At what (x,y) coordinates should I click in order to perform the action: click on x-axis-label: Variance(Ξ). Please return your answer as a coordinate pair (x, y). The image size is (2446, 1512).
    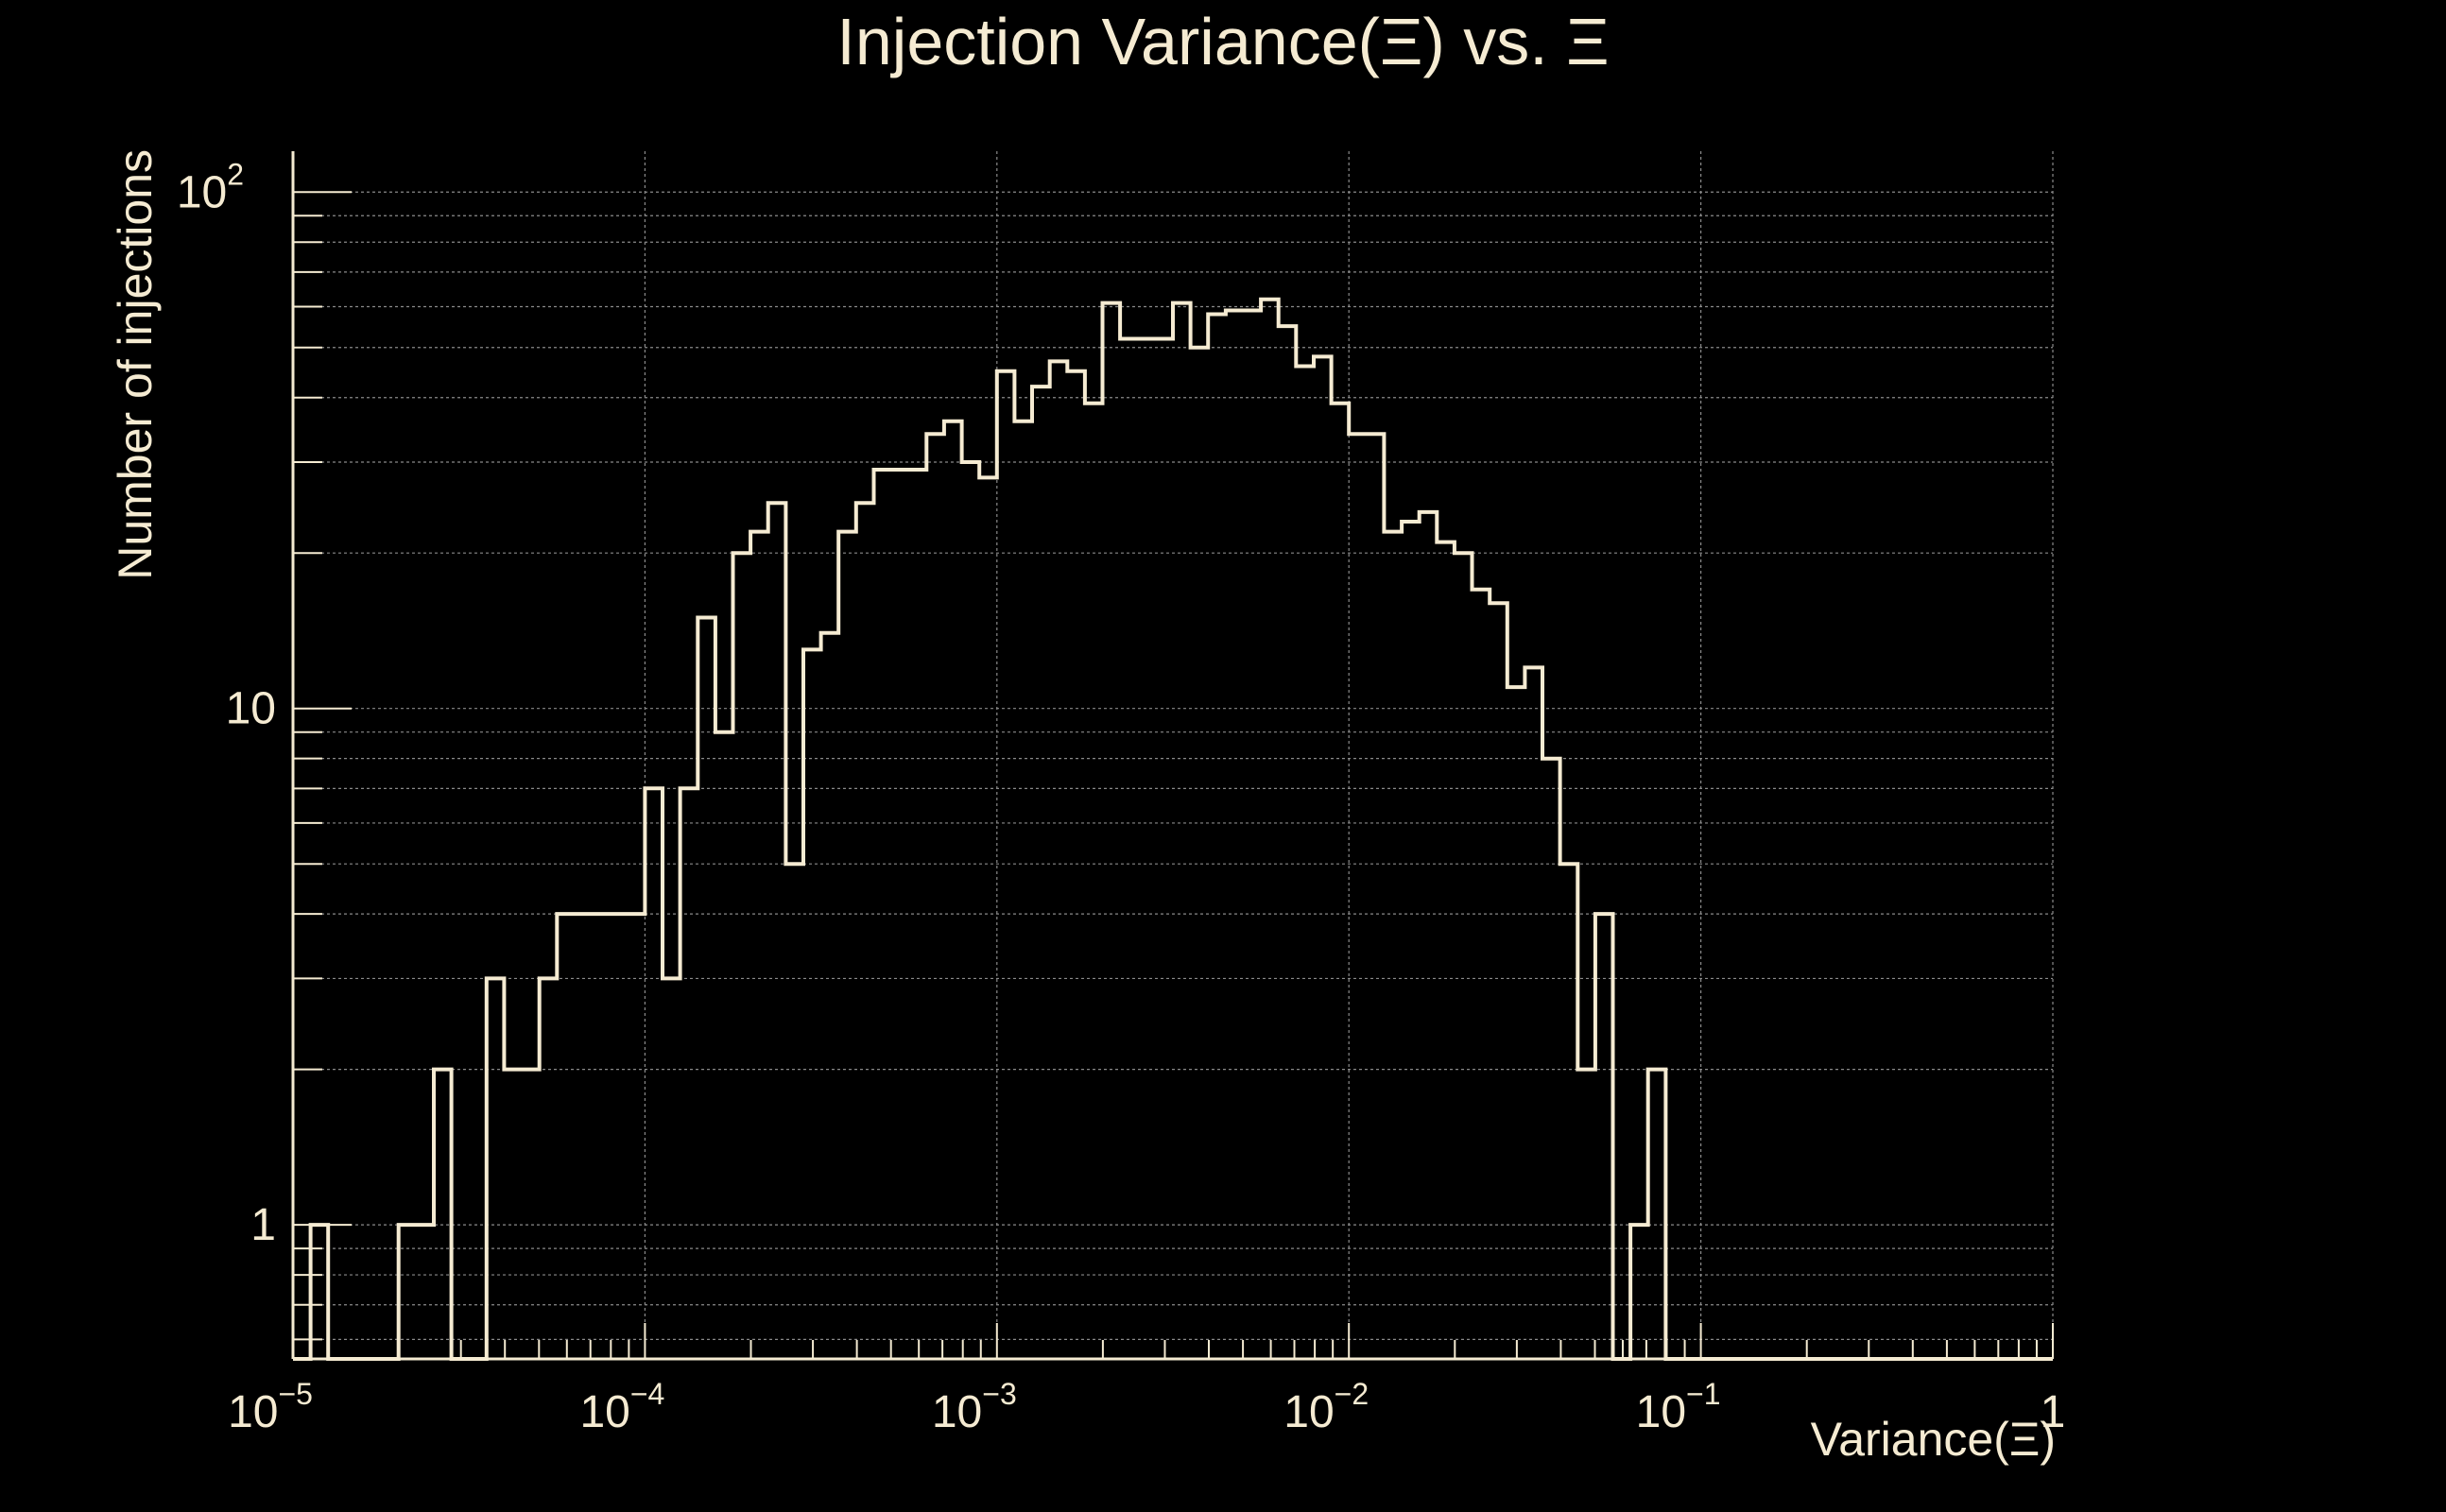
    Looking at the image, I should click on (1933, 1439).